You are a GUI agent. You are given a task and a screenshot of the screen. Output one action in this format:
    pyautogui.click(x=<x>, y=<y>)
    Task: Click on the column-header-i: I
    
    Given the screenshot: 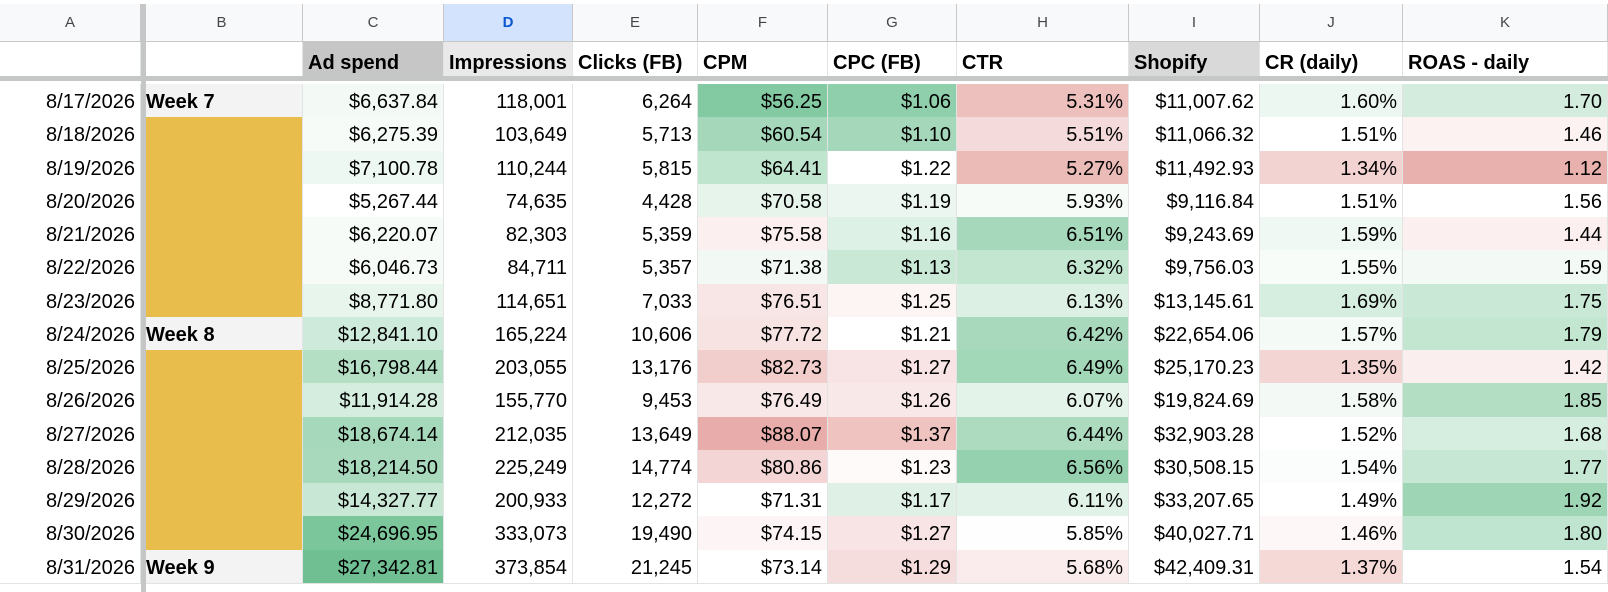 What is the action you would take?
    pyautogui.click(x=1194, y=23)
    